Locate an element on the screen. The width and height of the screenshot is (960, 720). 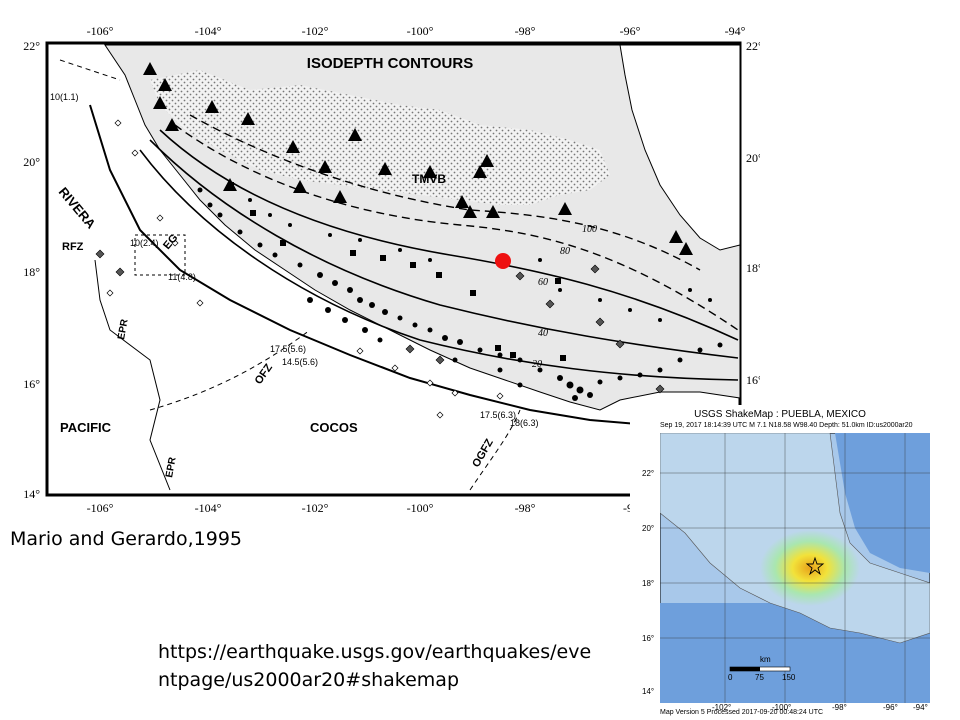
age-label-1: 10(1.1) is located at coordinates (64, 97).